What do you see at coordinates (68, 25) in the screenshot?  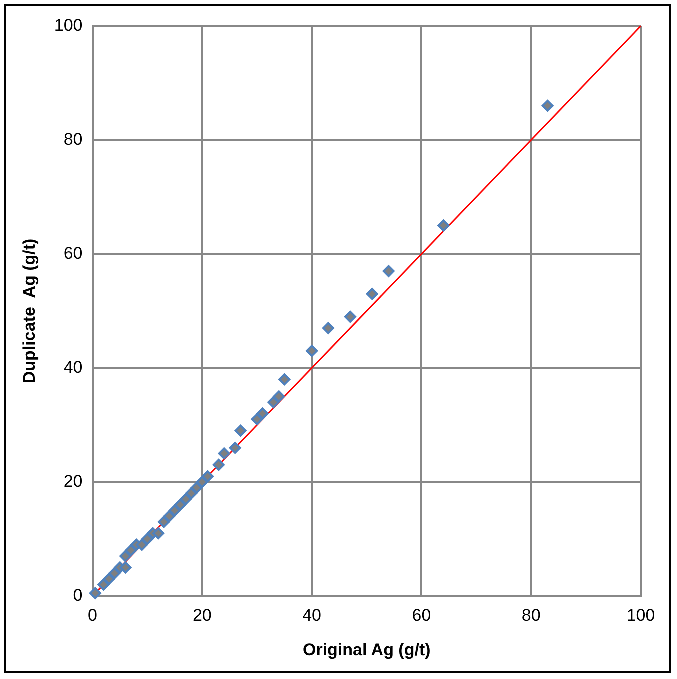 I see `y-tick-label: 100` at bounding box center [68, 25].